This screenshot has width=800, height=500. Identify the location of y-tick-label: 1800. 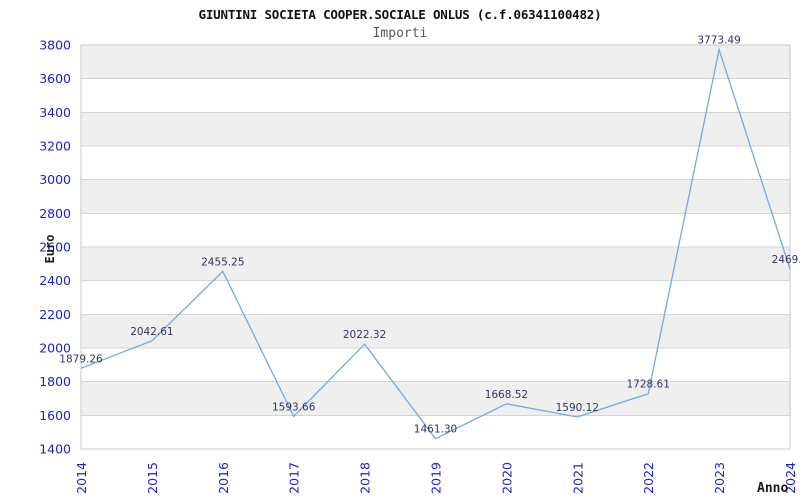
(55, 381).